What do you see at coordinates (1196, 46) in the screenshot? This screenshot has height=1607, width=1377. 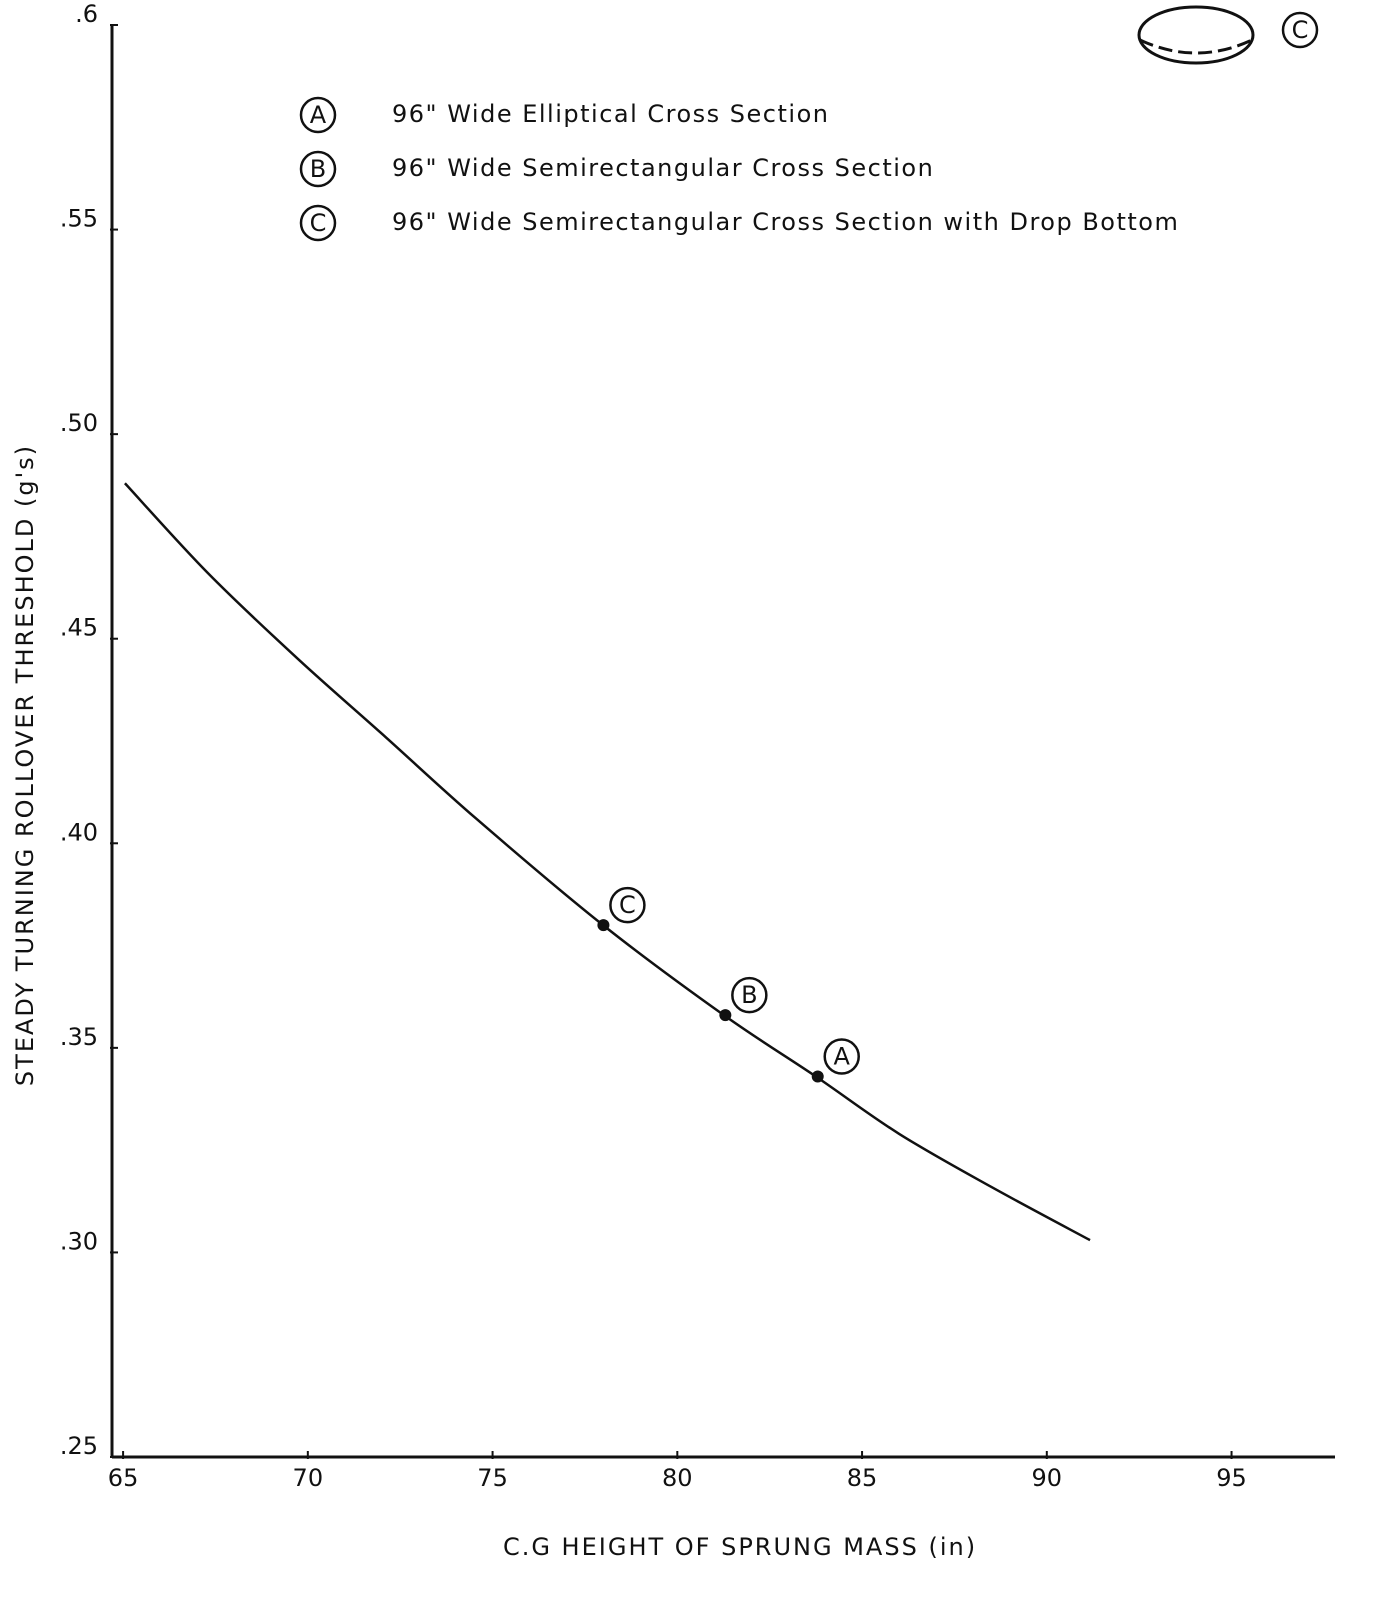 I see `drop-bottom-line` at bounding box center [1196, 46].